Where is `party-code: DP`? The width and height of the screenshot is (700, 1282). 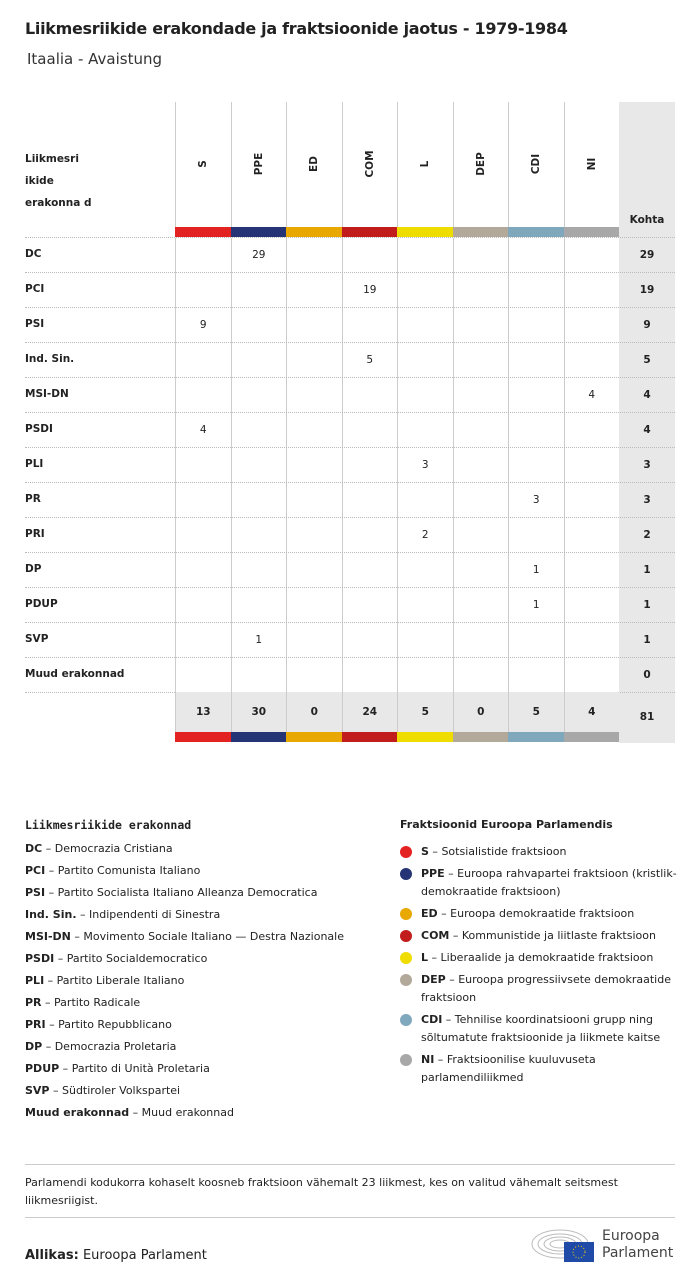
party-code: DP is located at coordinates (34, 1046).